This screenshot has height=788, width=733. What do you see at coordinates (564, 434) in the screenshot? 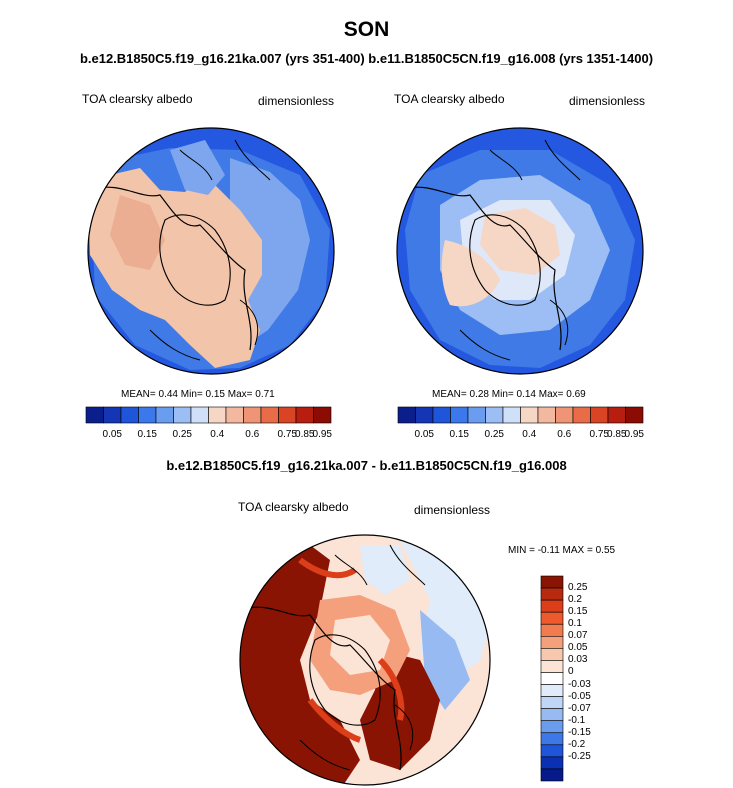
I see `panel2-colorbar-label: 0.6` at bounding box center [564, 434].